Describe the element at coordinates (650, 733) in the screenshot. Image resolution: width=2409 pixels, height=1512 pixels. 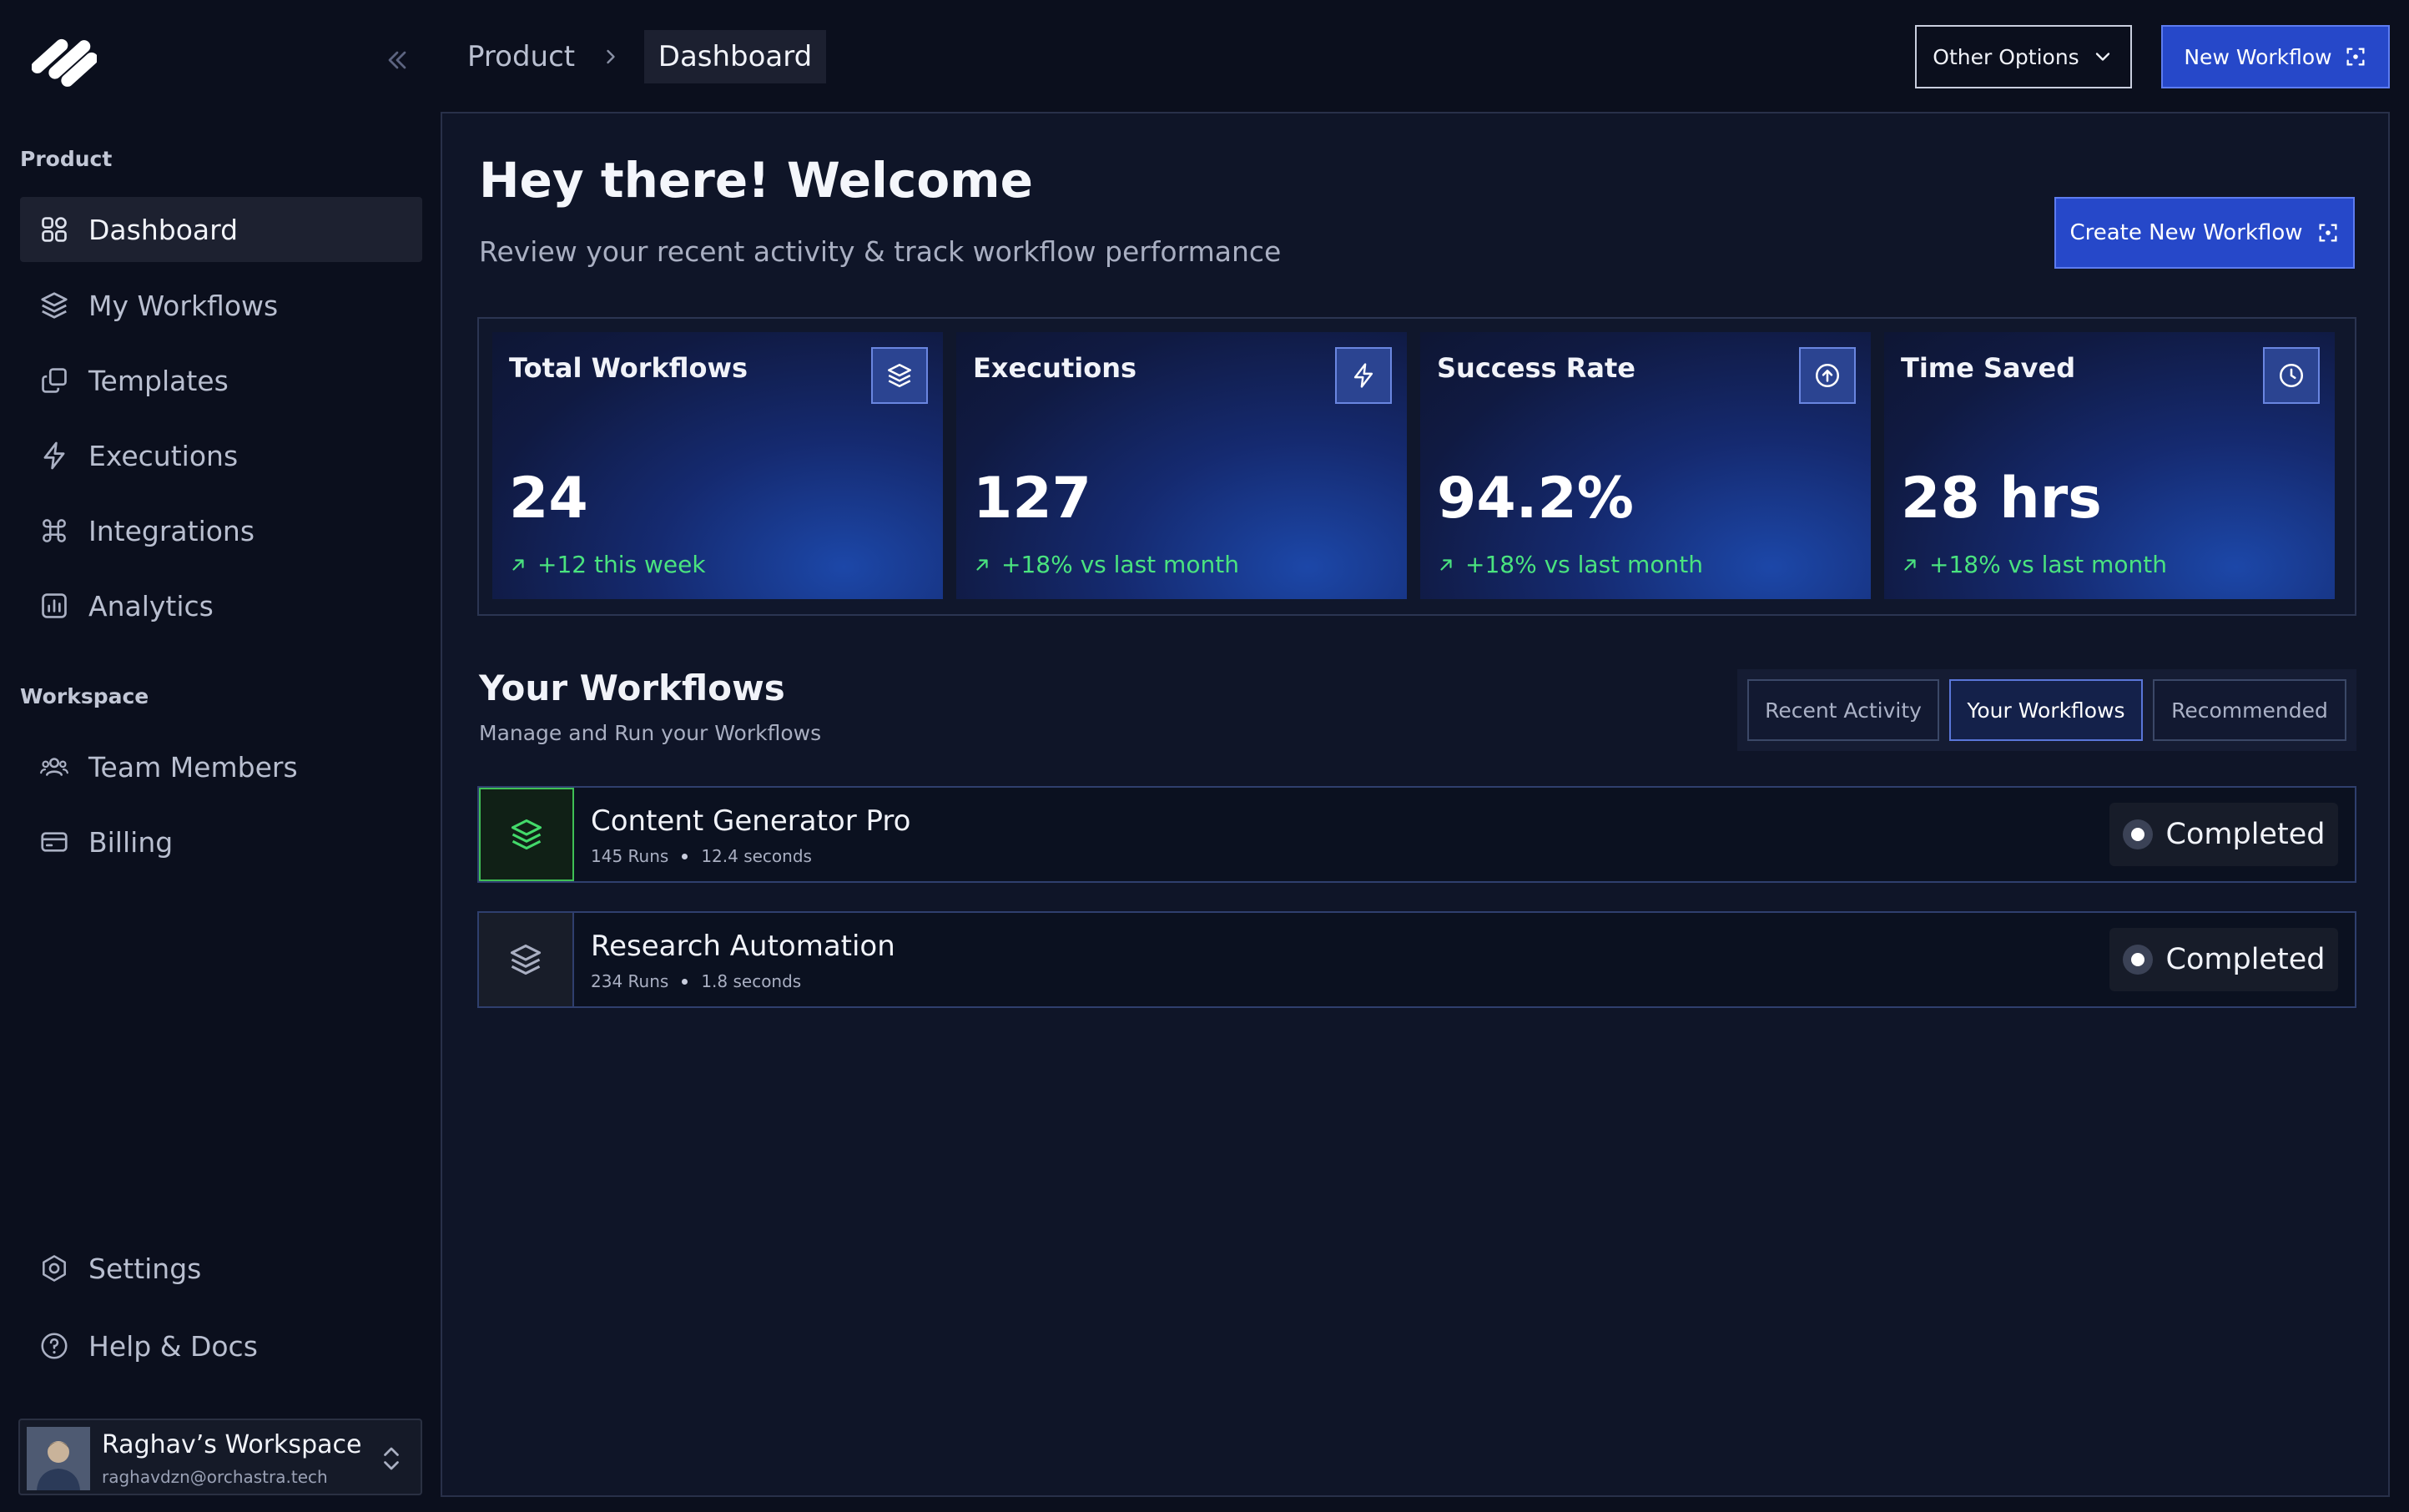
I see `workflows-section-subtitle: Manage and Run your Workflows` at that location.